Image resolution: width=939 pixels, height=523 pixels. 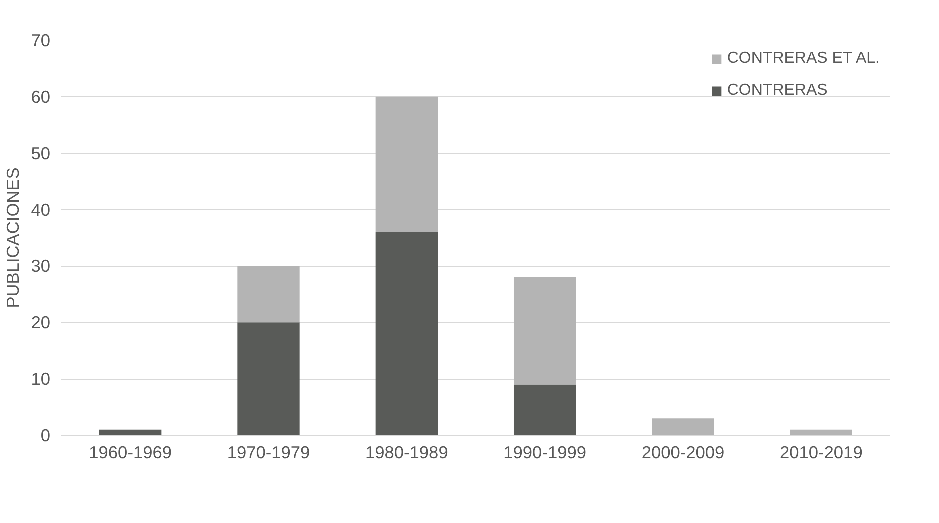 I want to click on x-tick-label: 1990-1999, so click(x=545, y=452).